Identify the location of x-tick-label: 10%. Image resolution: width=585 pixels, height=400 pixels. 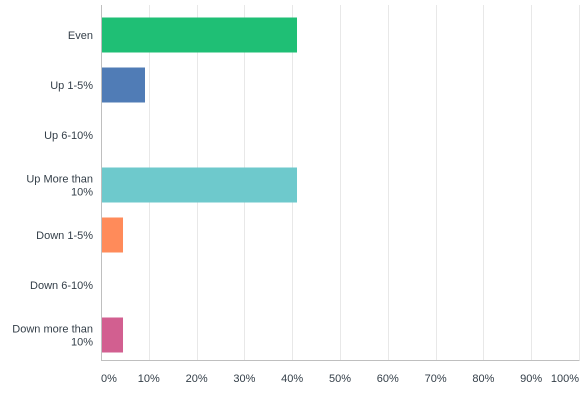
(149, 379).